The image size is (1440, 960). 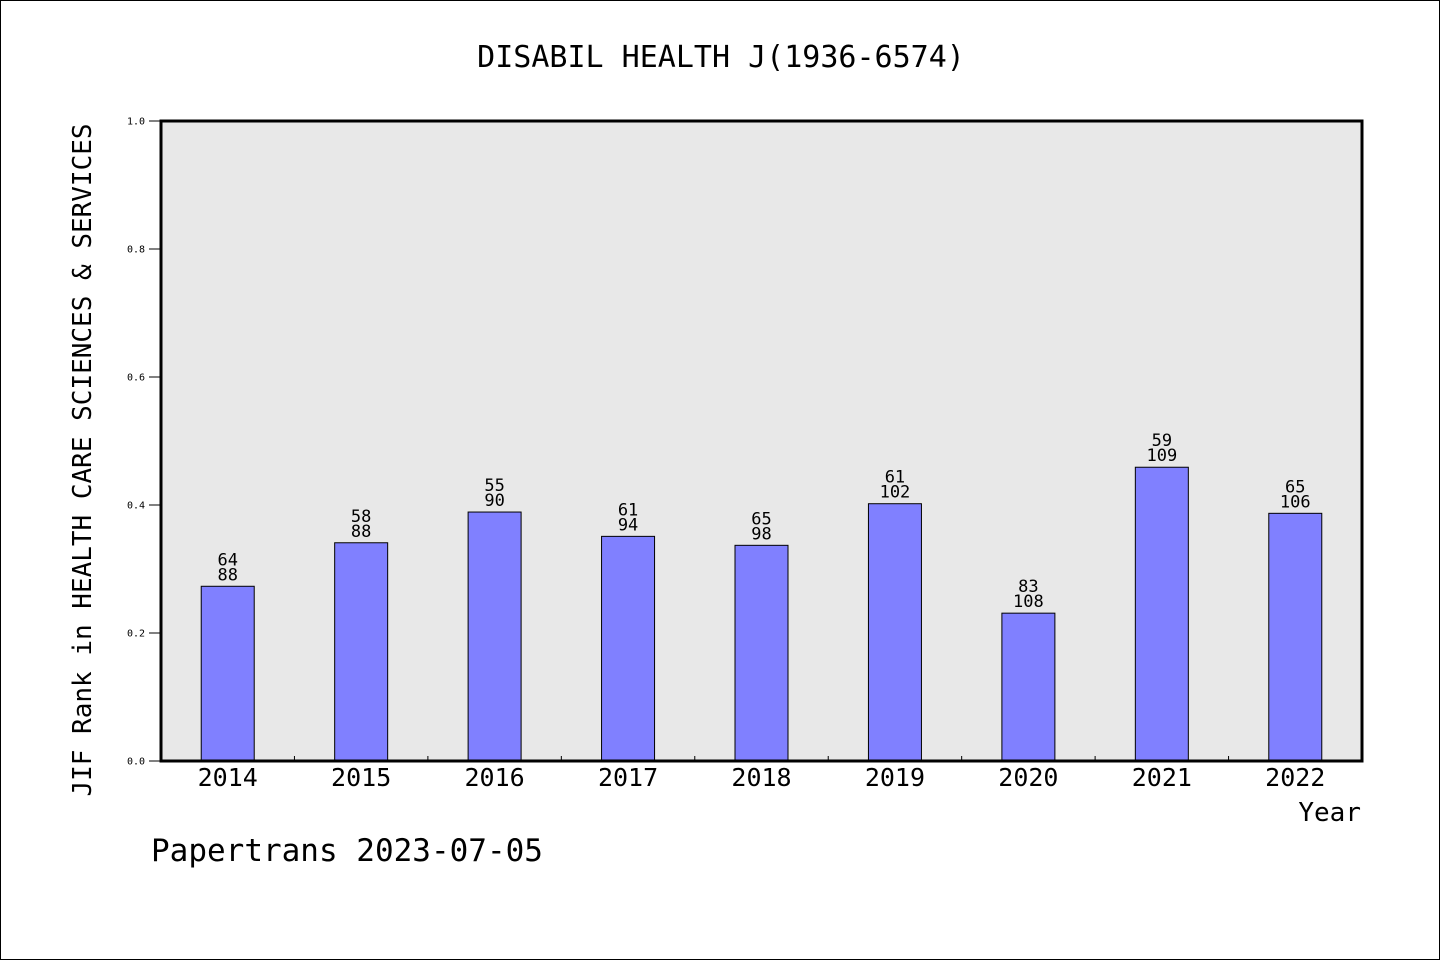 I want to click on footer-text: Papertrans 2023-07-05, so click(x=347, y=851).